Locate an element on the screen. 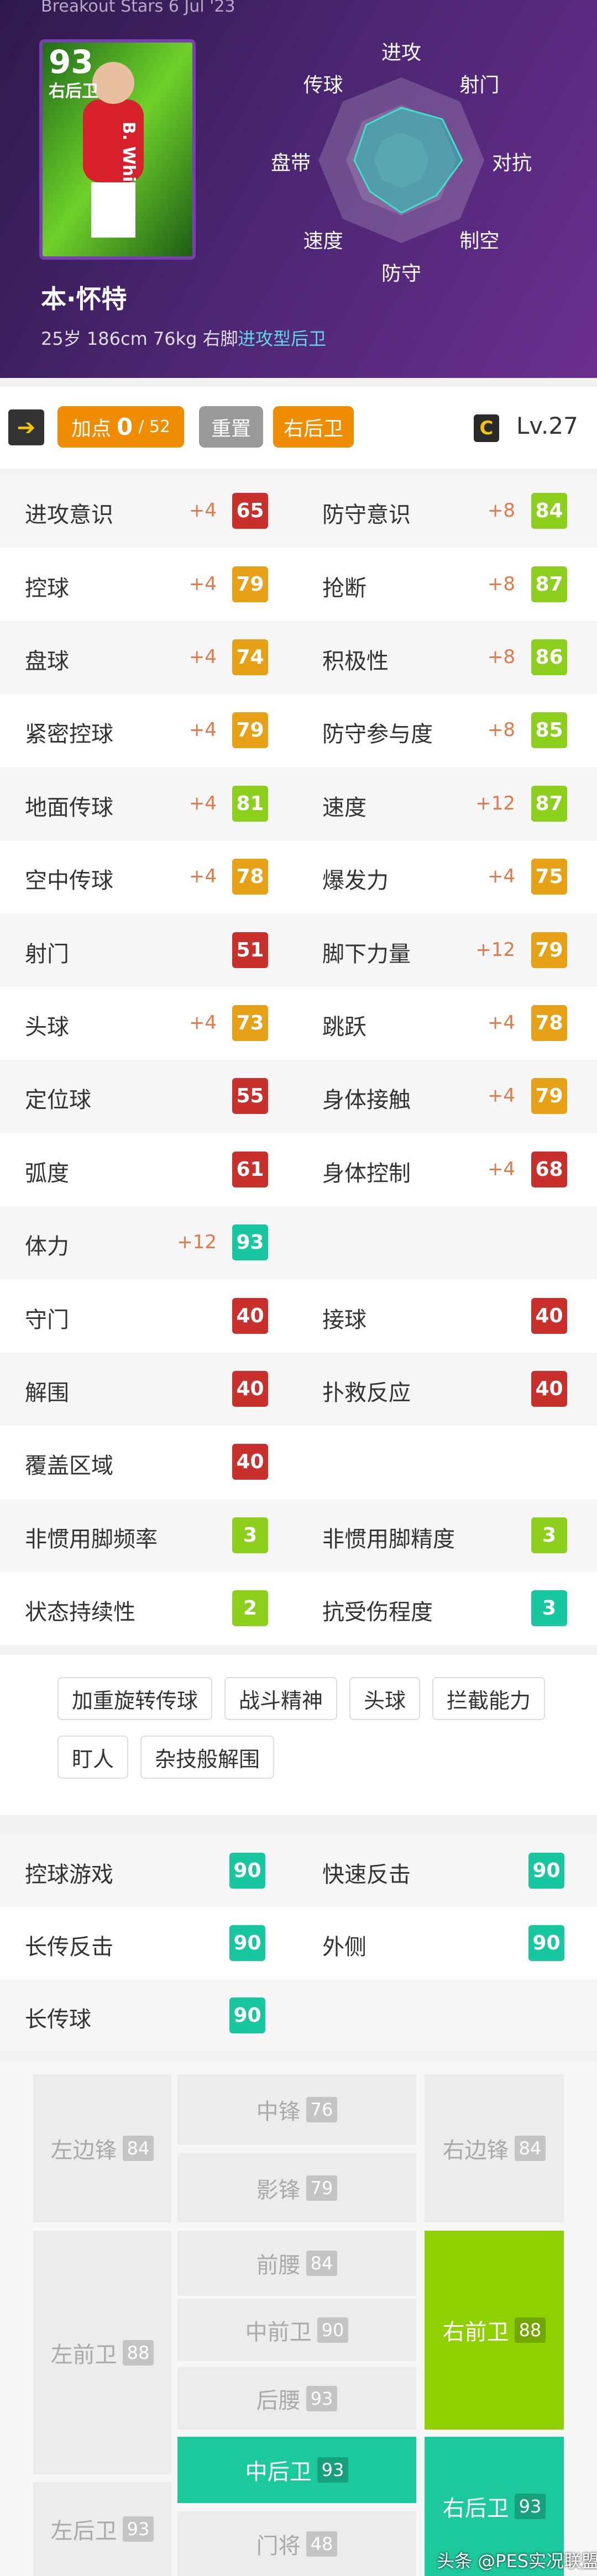 Image resolution: width=597 pixels, height=2576 pixels. stat-name: 头球 is located at coordinates (47, 1027).